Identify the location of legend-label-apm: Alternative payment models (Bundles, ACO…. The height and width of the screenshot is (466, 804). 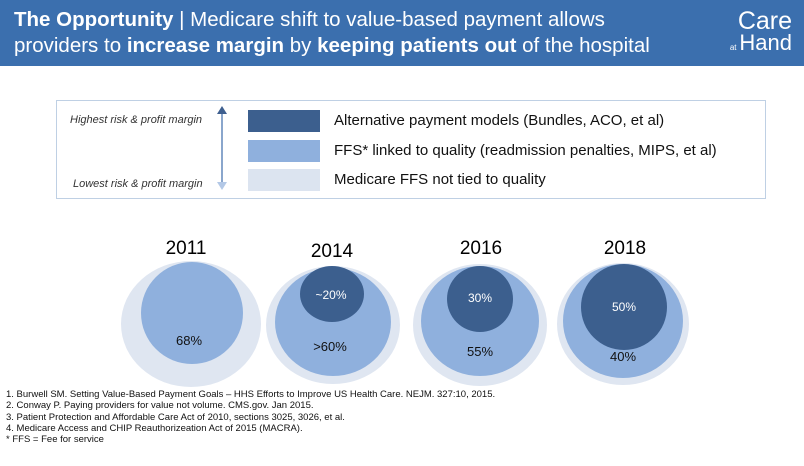
(499, 120).